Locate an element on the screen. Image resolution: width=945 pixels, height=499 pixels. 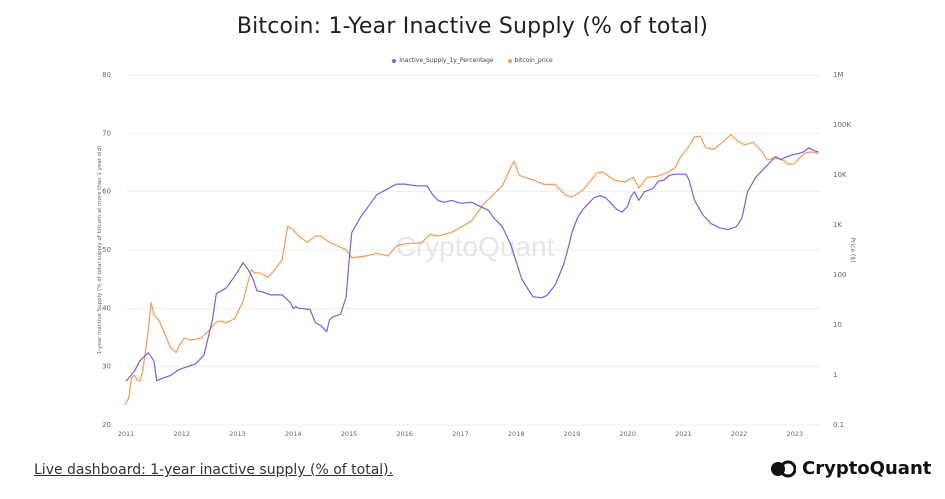
y-left-tick-label: 50 is located at coordinates (106, 250).